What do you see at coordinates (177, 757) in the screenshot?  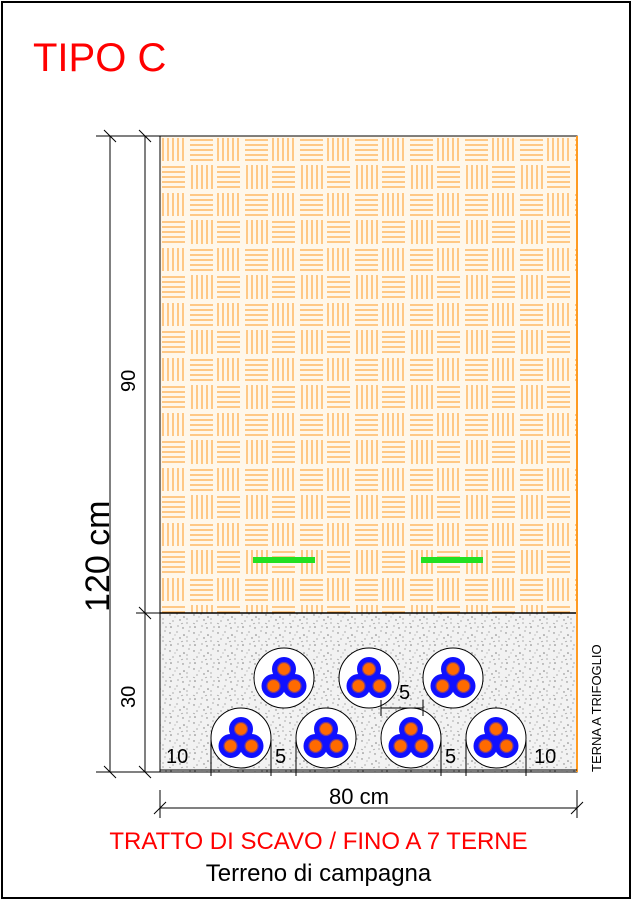 I see `left-margin-label: 10` at bounding box center [177, 757].